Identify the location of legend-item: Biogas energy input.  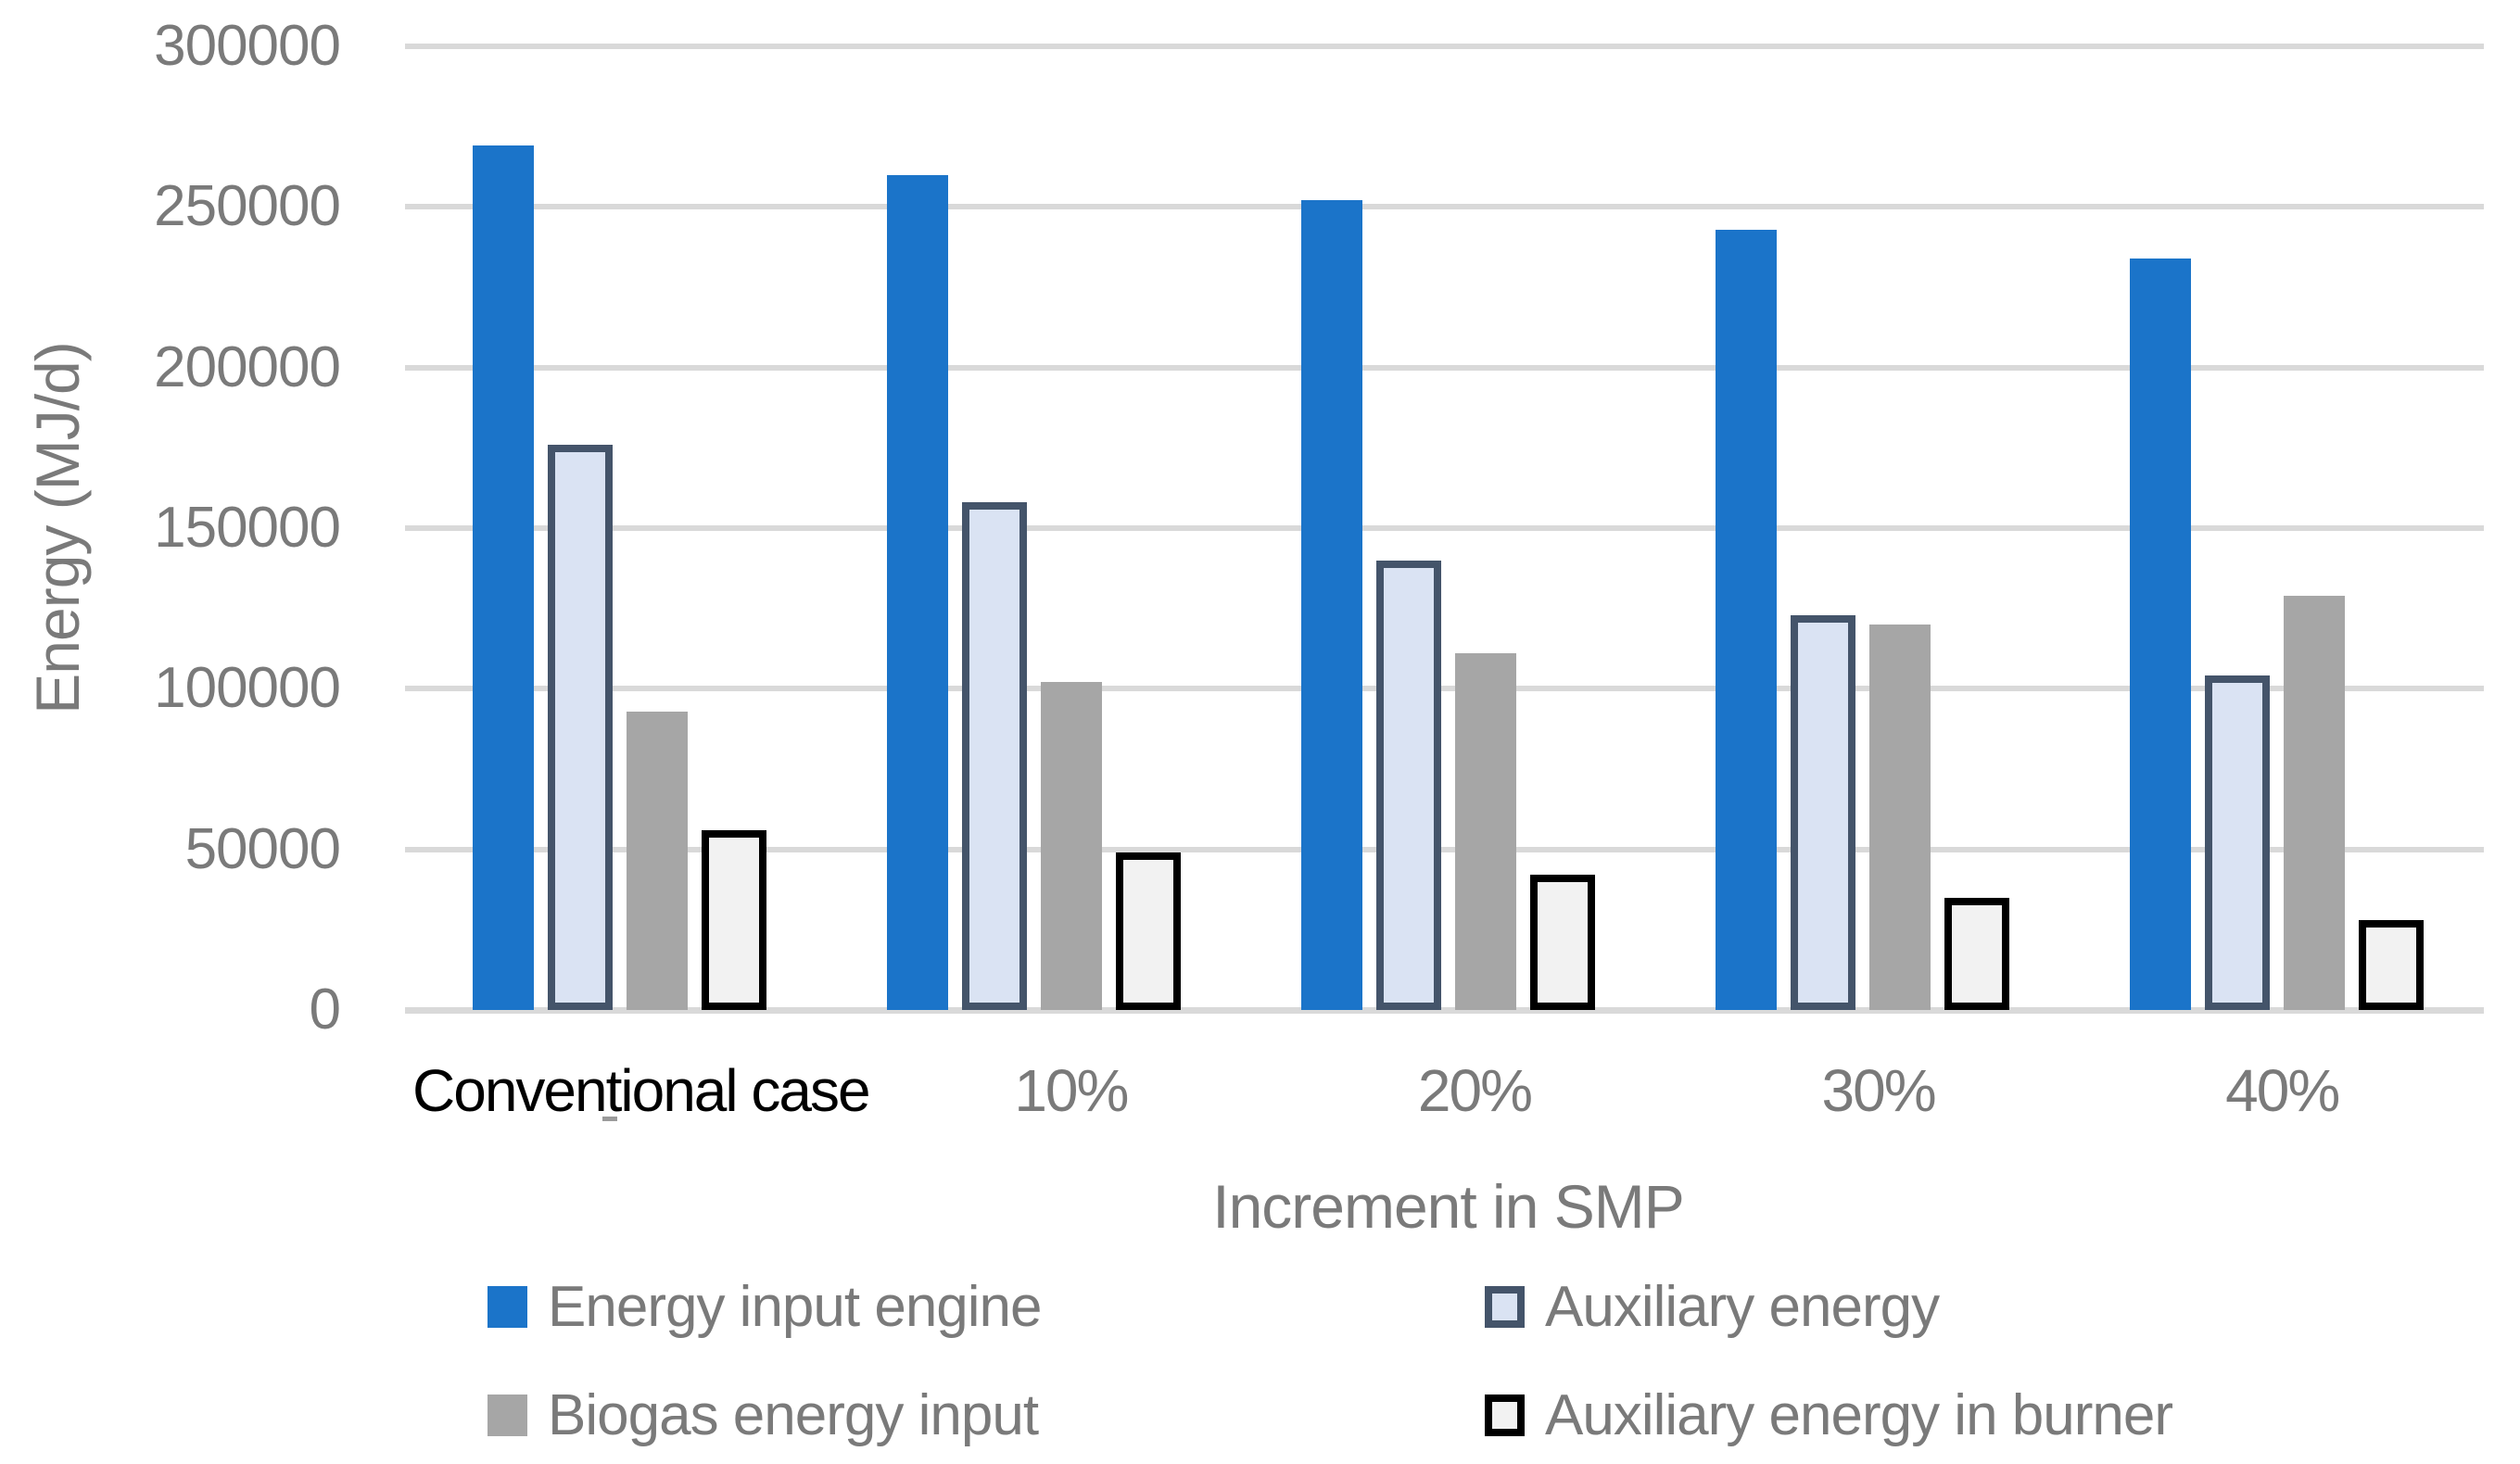
(763, 1415).